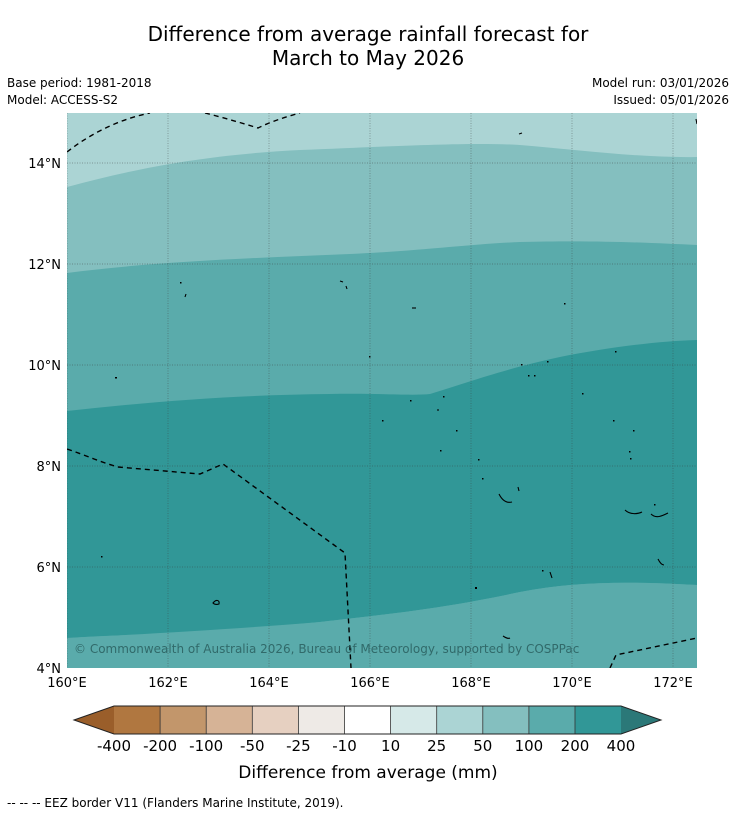  I want to click on issued-date: Issued: 05/01/2026, so click(671, 100).